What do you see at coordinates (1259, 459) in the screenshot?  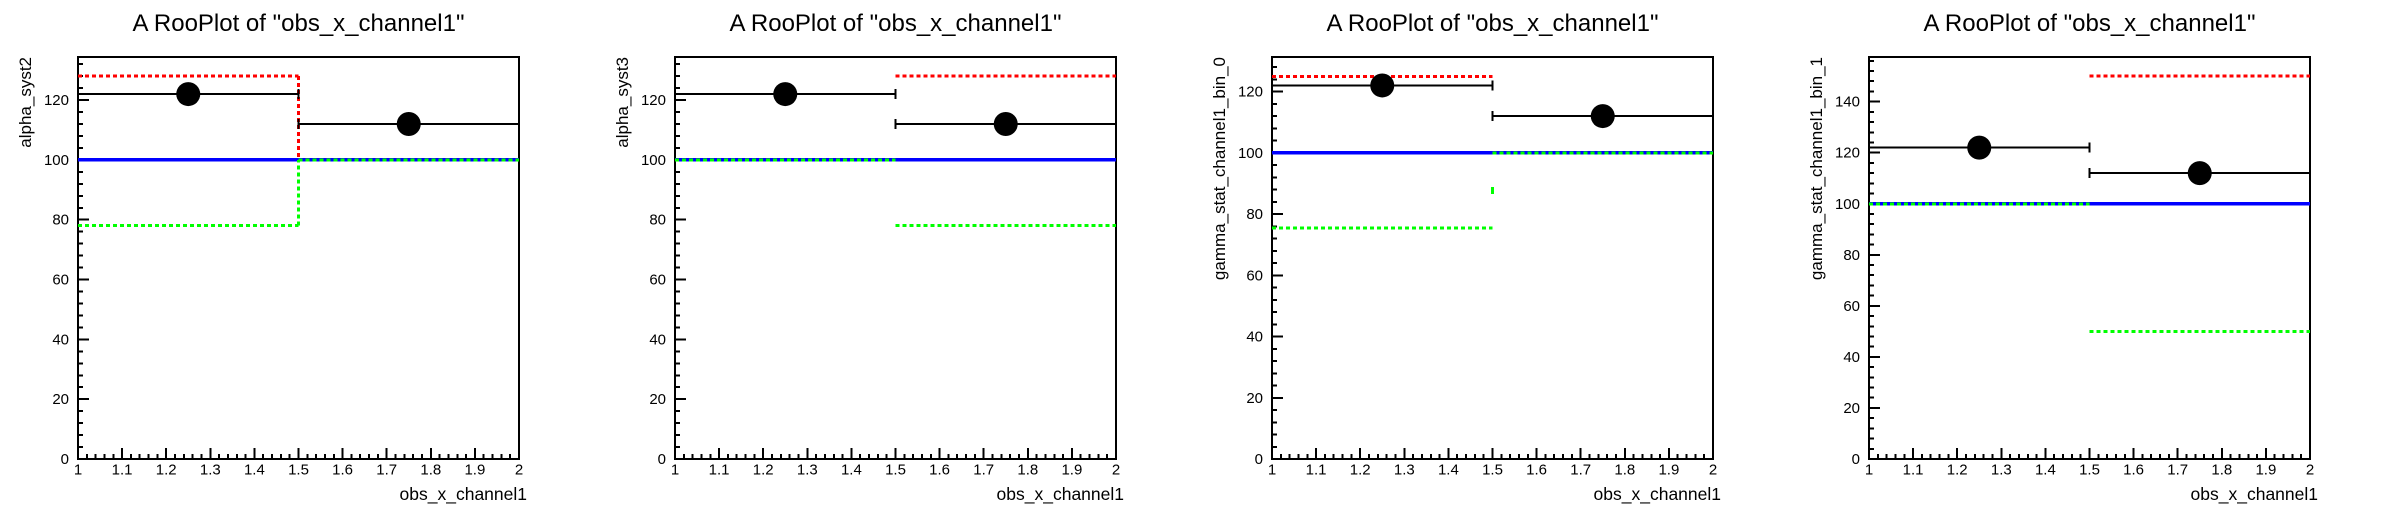 I see `y-tick-label: 0` at bounding box center [1259, 459].